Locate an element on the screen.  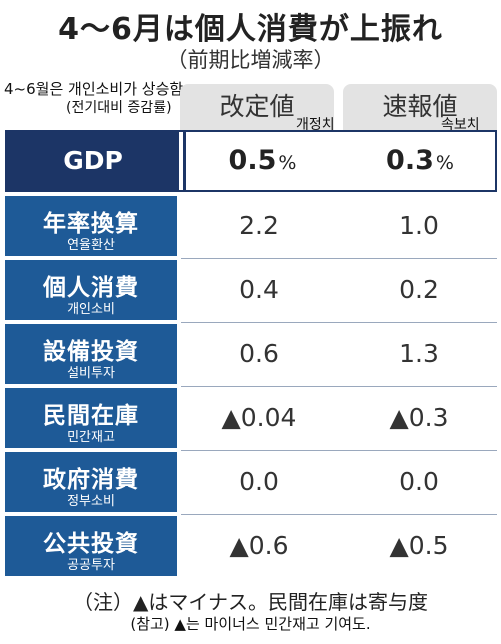
row-preliminary-value: 0.2 is located at coordinates (419, 289).